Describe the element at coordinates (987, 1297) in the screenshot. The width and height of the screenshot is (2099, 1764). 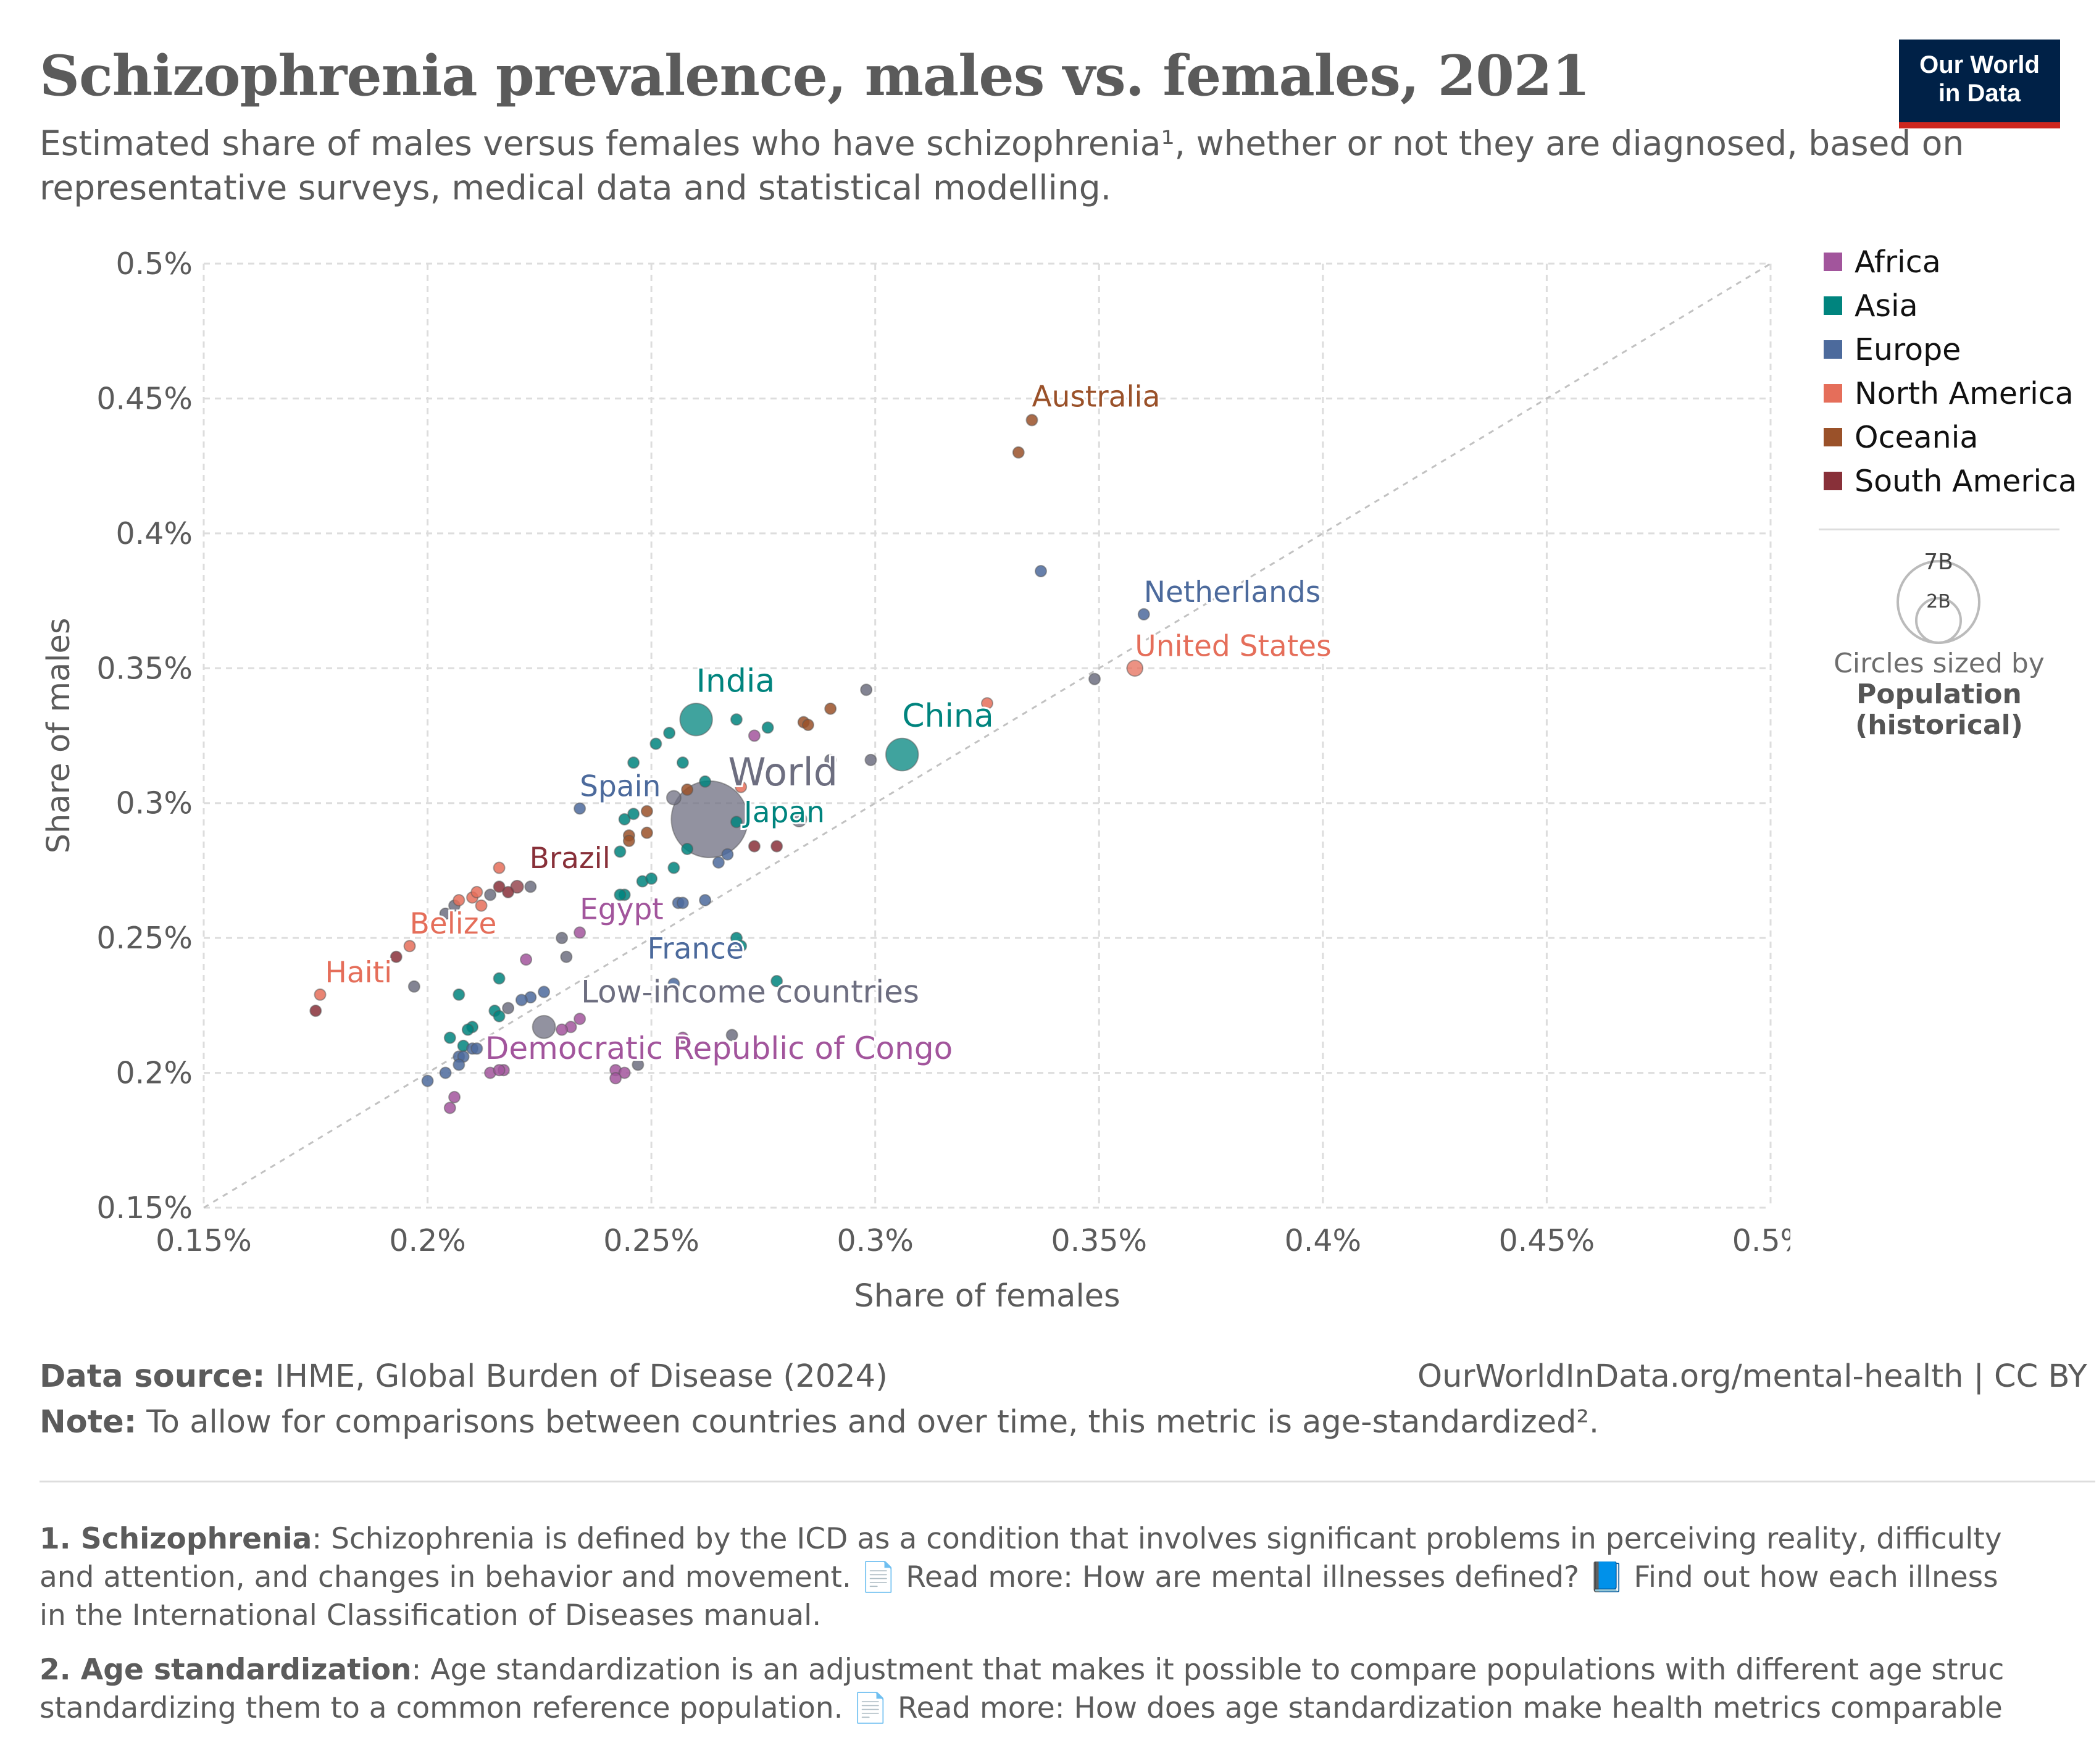
I see `x-axis-label: Share of females` at that location.